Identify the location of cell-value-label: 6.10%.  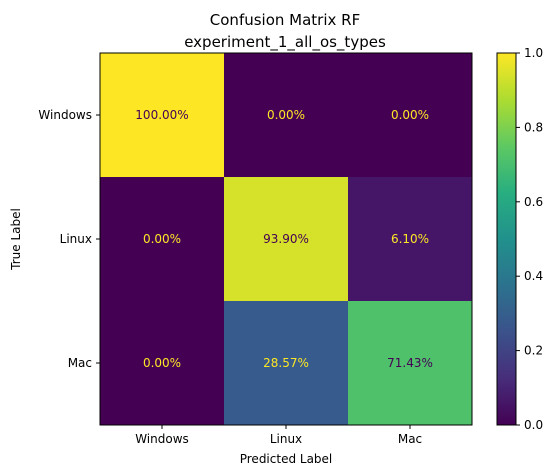
(410, 239).